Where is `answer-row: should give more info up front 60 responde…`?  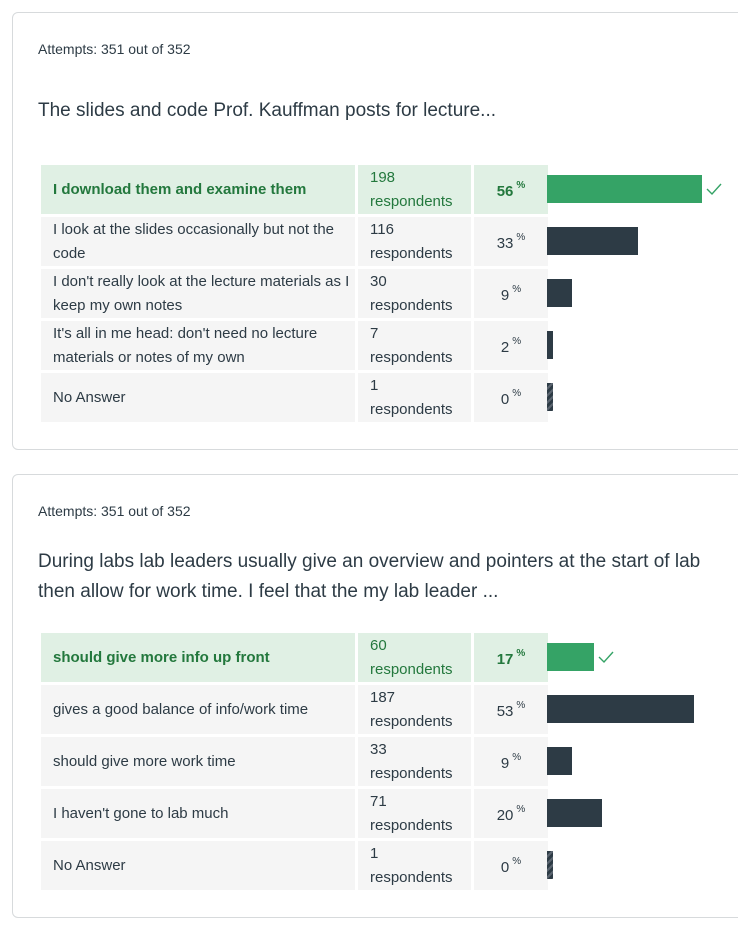
answer-row: should give more info up front 60 responde… is located at coordinates (294, 657).